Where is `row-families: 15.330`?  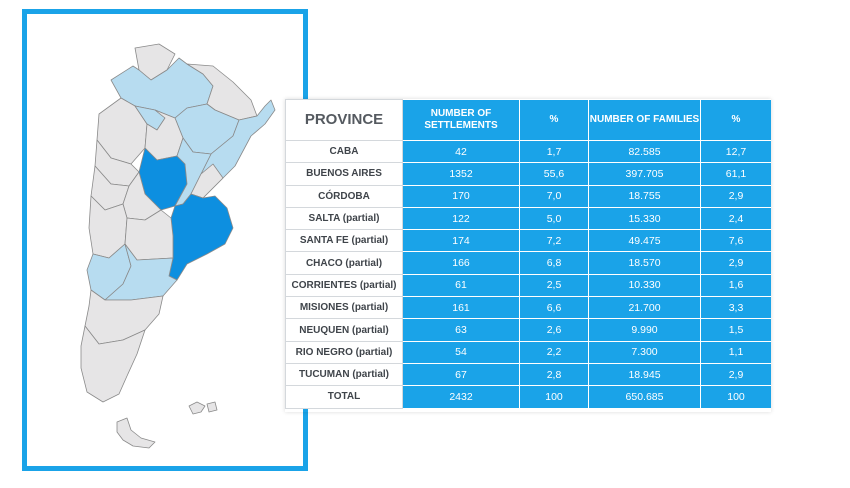
row-families: 15.330 is located at coordinates (644, 218).